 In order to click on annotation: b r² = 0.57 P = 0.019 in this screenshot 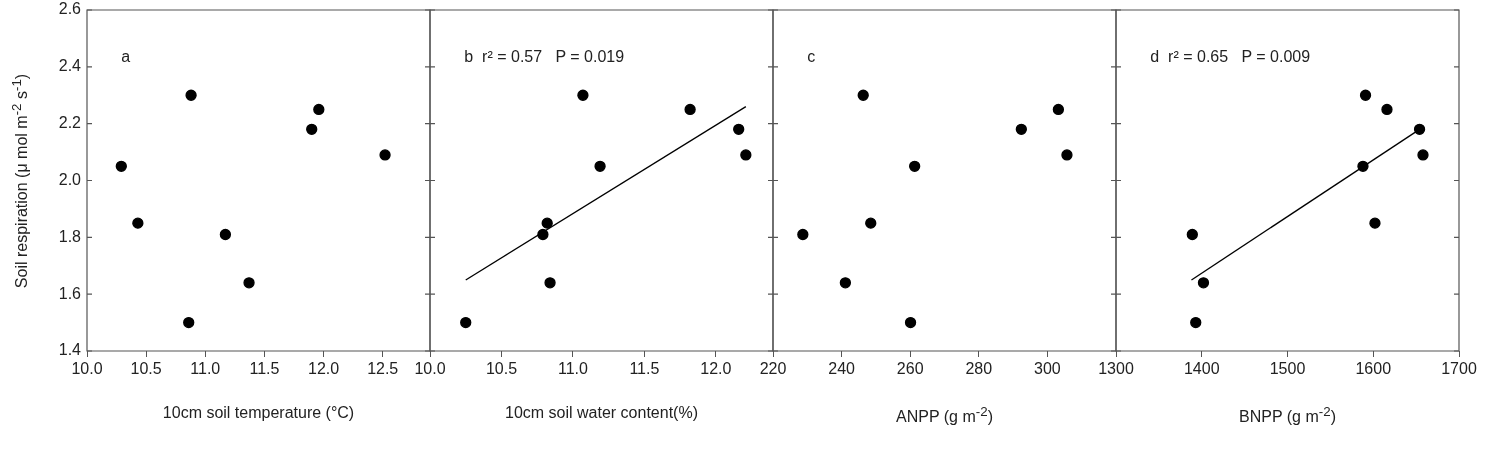, I will do `click(544, 57)`.